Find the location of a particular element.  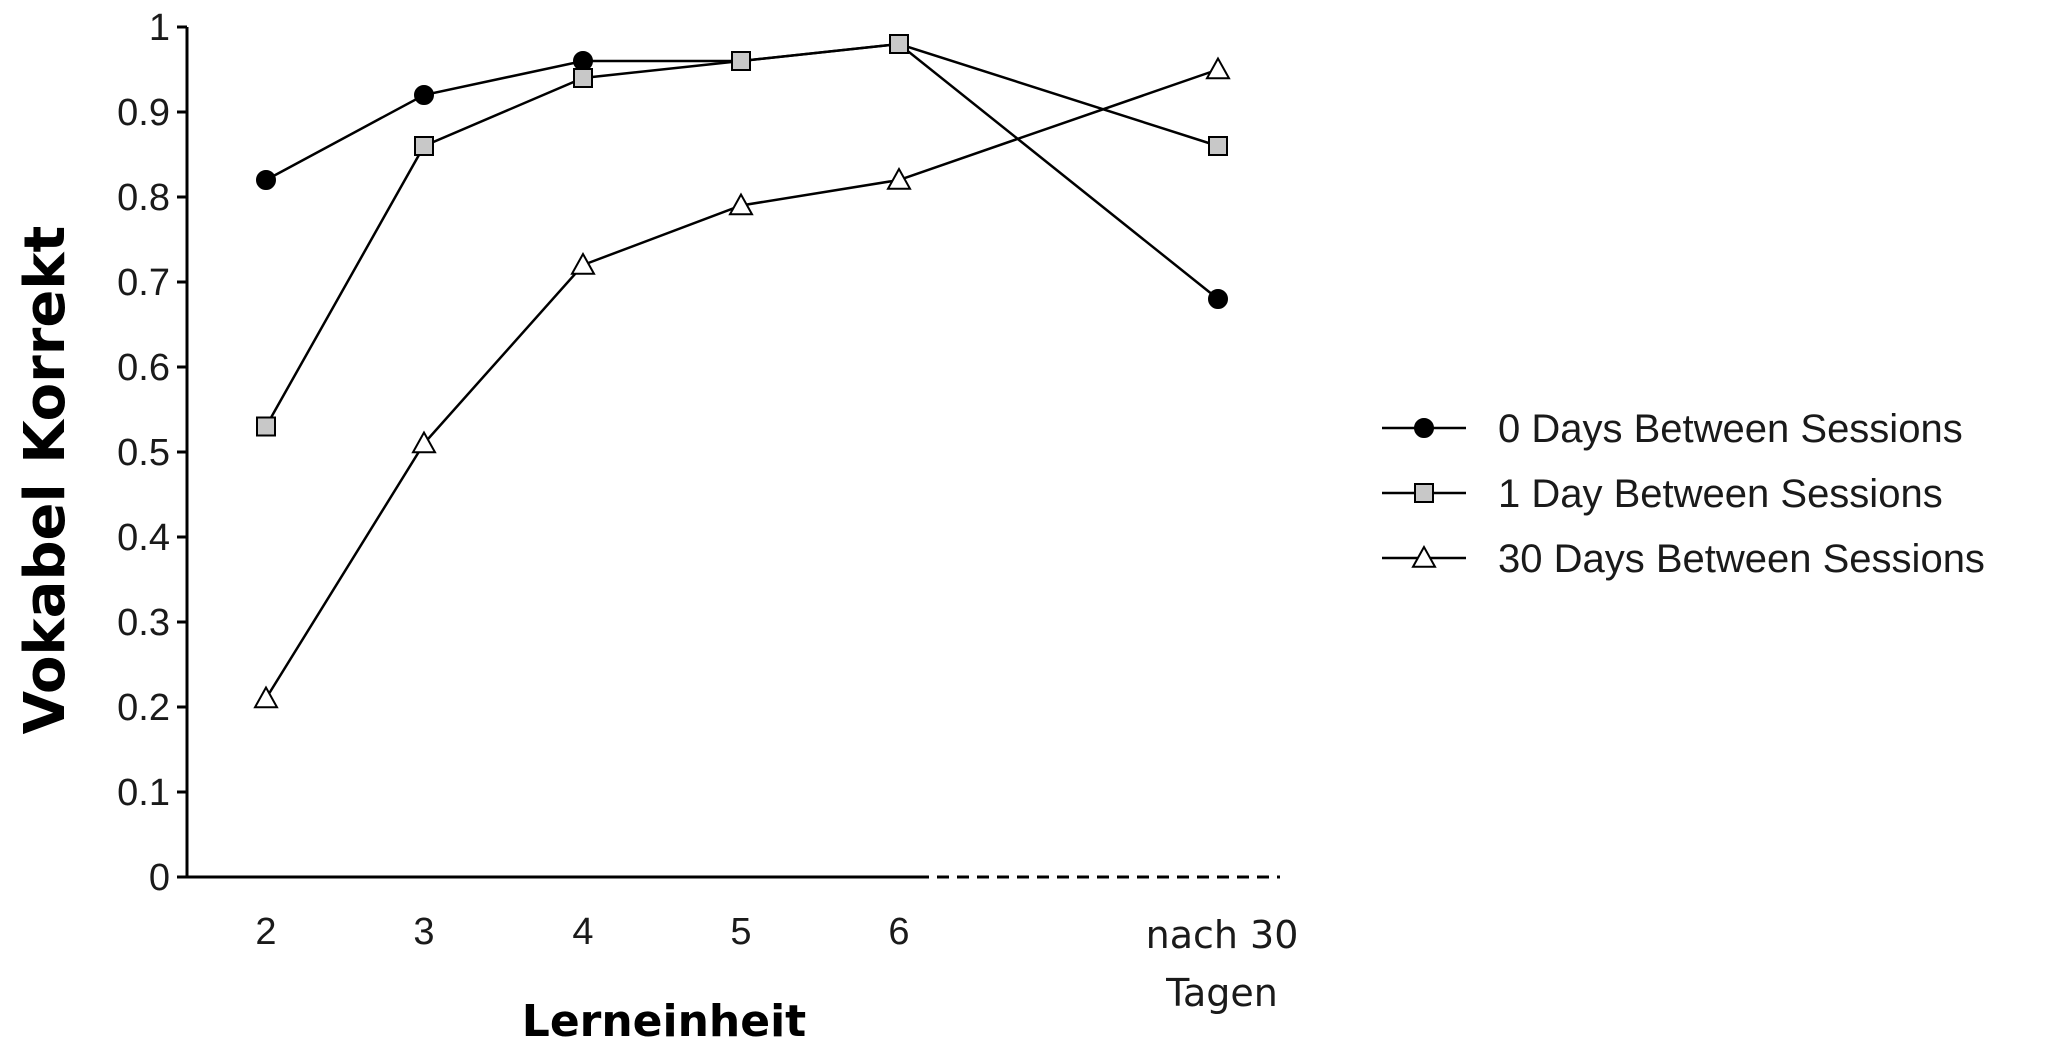

y-axis-ticks: 0 0.1 0.2 0.3 0.4 0.5 0.6 0.7 0.8 0.9 1 is located at coordinates (152, 453).